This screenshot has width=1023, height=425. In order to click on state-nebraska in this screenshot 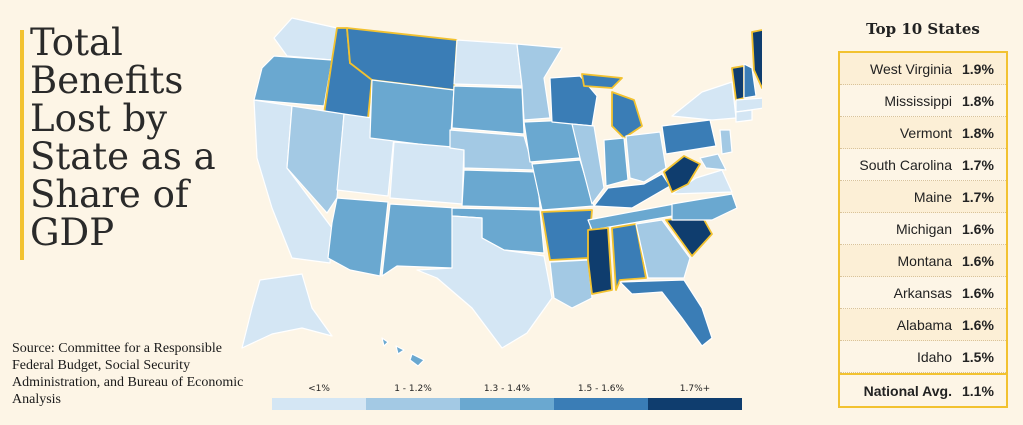, I will do `click(492, 150)`.